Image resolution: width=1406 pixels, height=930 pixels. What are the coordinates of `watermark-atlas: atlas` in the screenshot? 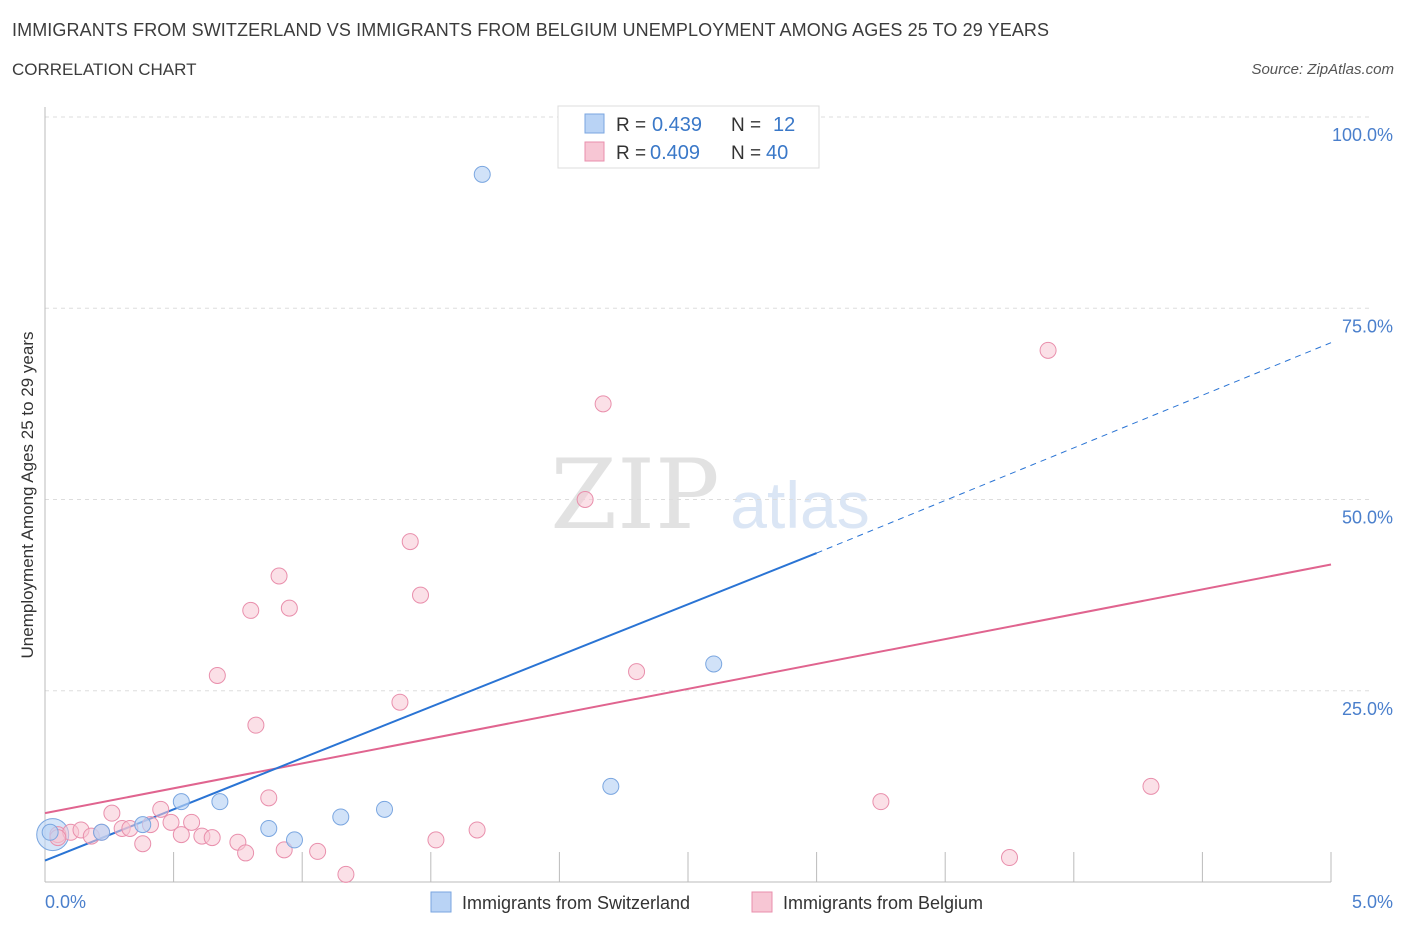 It's located at (799, 505).